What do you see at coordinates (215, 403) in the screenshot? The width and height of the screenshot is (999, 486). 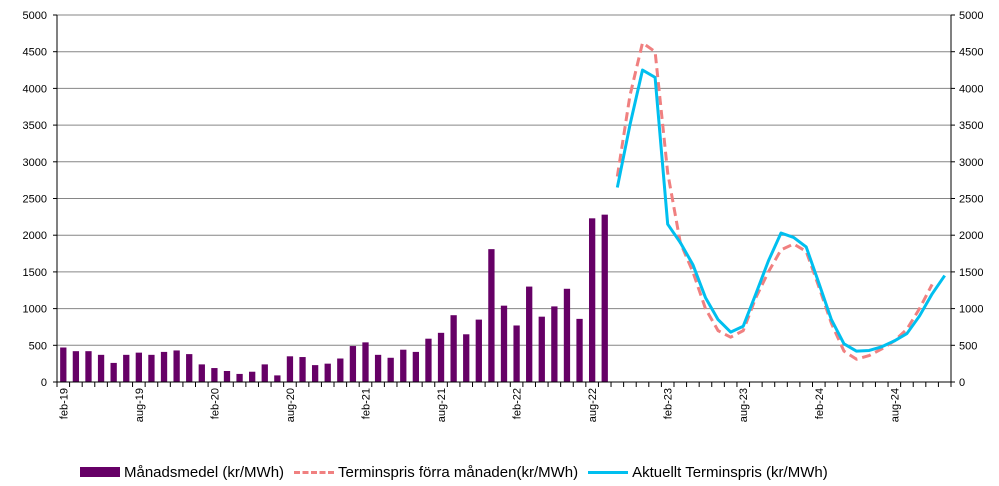 I see `x-tick-label: feb-20` at bounding box center [215, 403].